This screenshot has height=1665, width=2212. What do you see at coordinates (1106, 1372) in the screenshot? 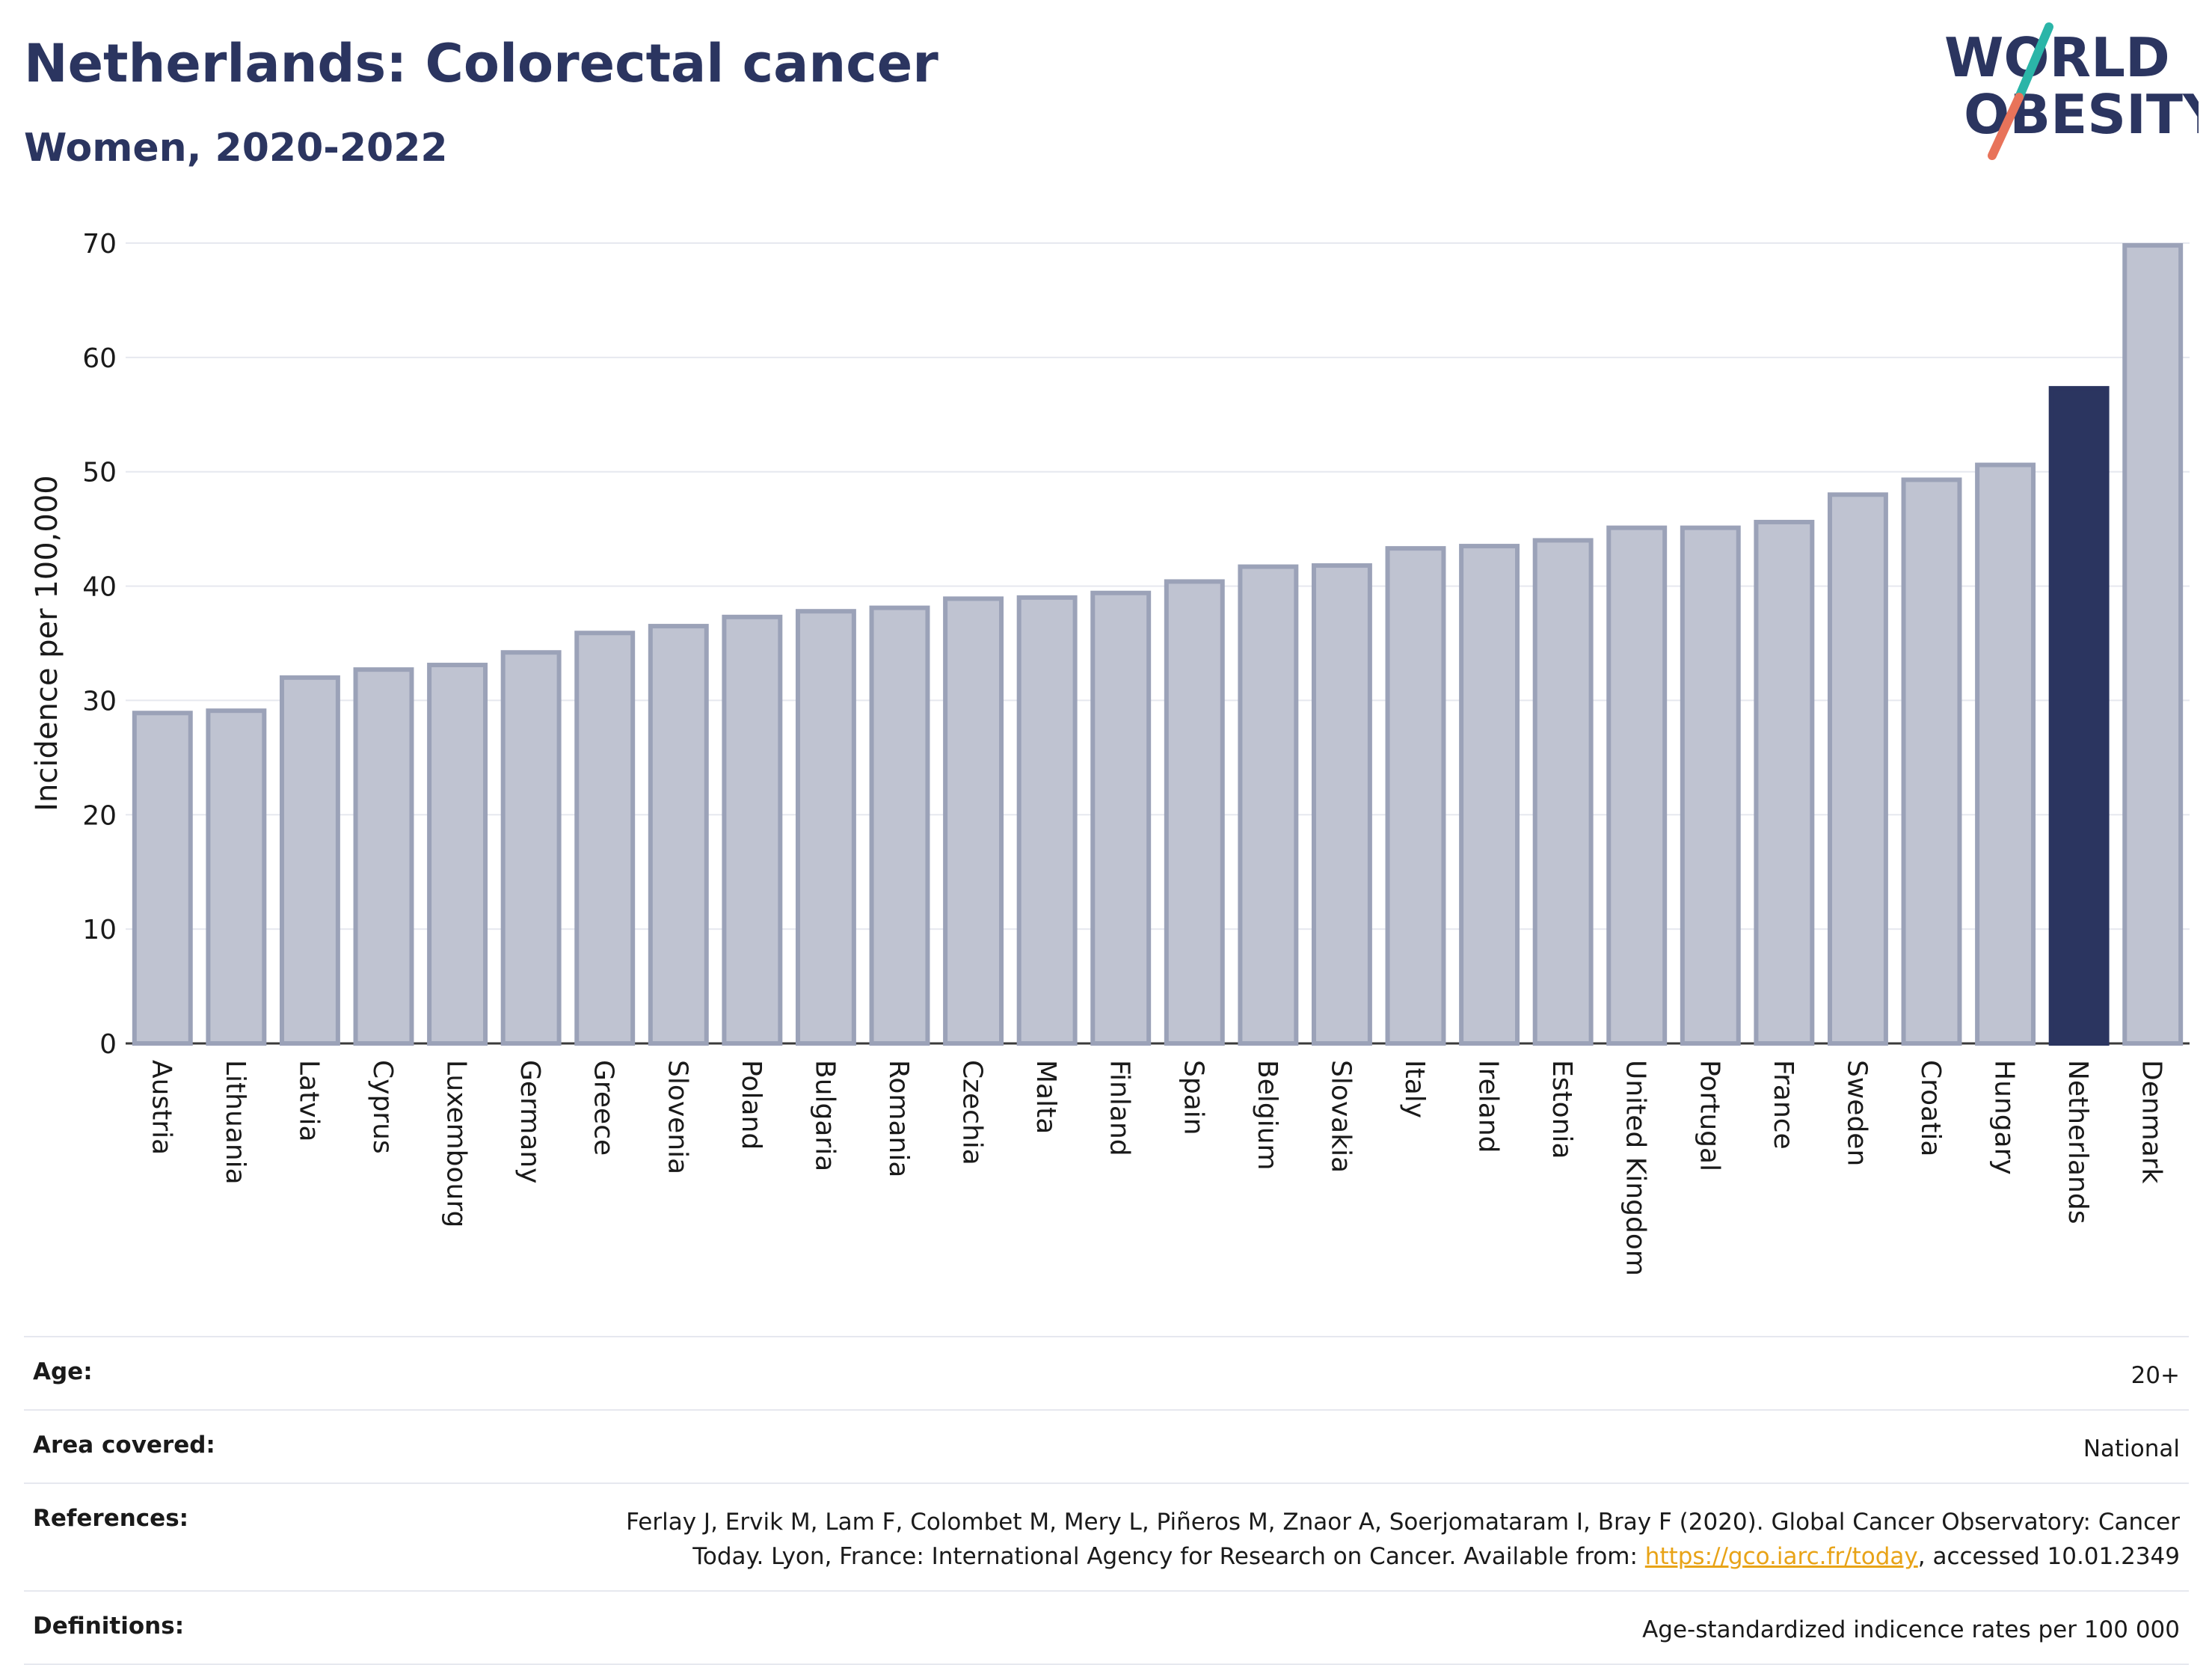
I see `meta-row-age: Age: 20+` at bounding box center [1106, 1372].